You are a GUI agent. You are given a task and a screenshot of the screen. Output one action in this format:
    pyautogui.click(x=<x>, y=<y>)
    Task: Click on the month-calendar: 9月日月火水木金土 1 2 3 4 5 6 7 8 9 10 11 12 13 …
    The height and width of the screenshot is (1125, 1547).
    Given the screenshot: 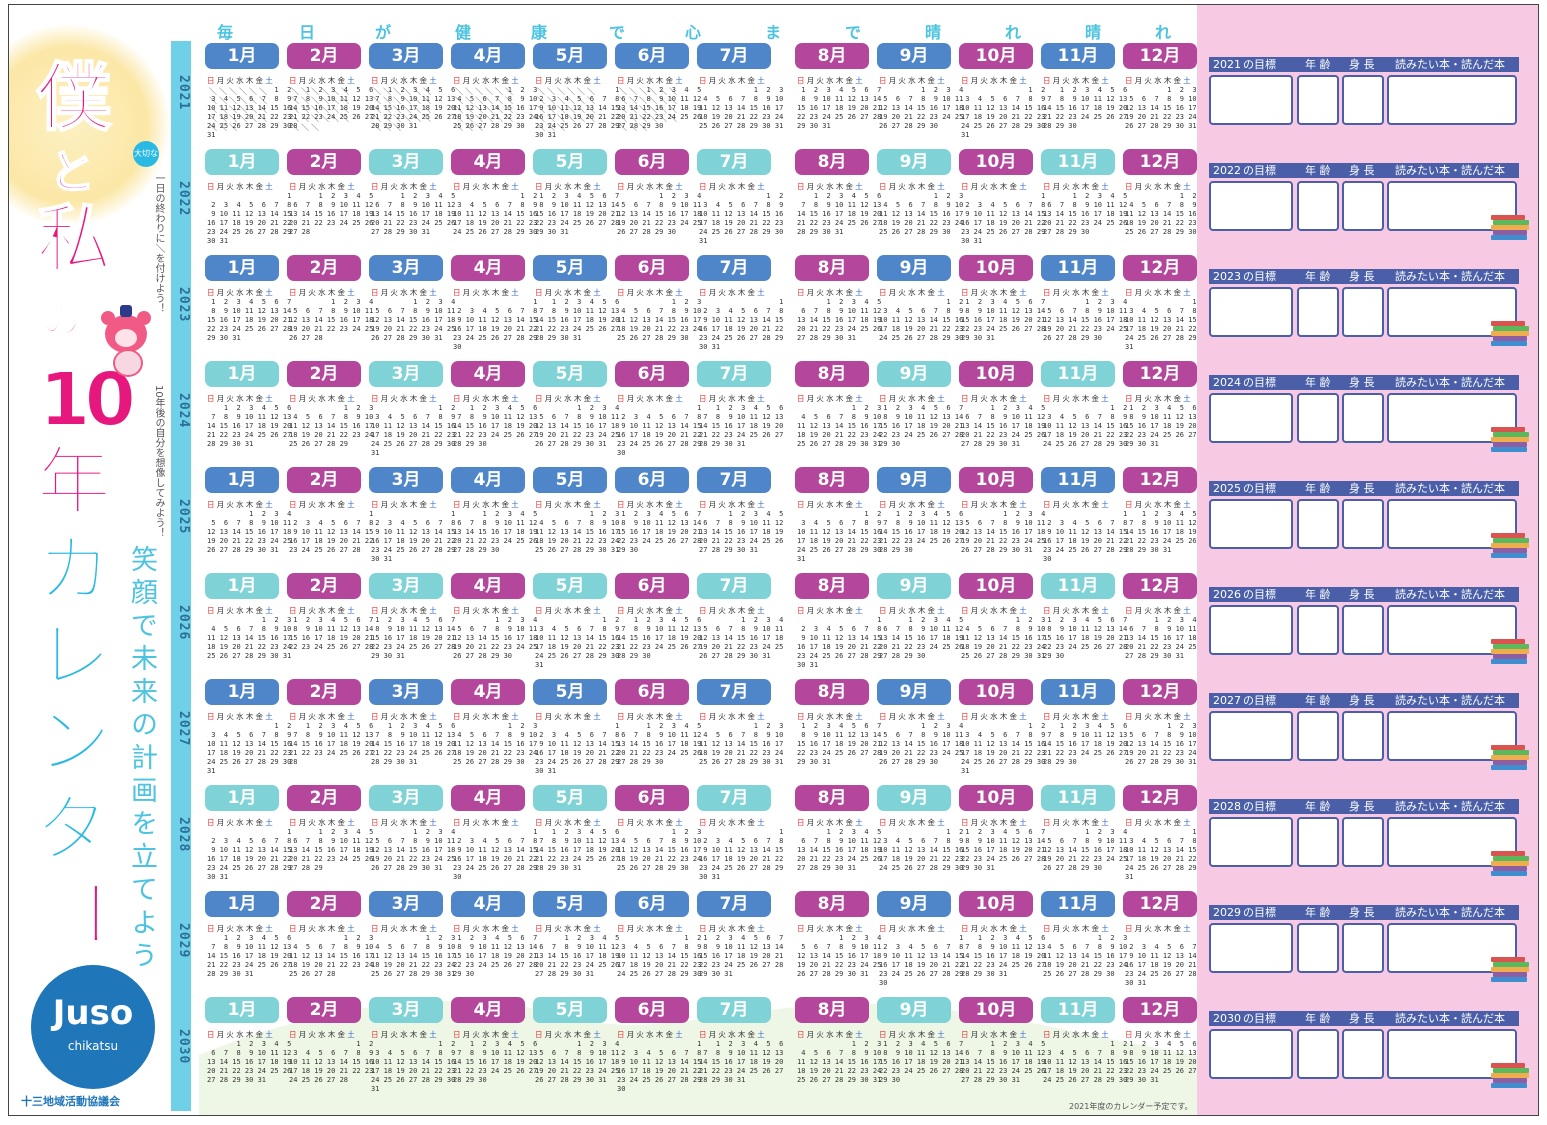 What is the action you would take?
    pyautogui.click(x=920, y=411)
    